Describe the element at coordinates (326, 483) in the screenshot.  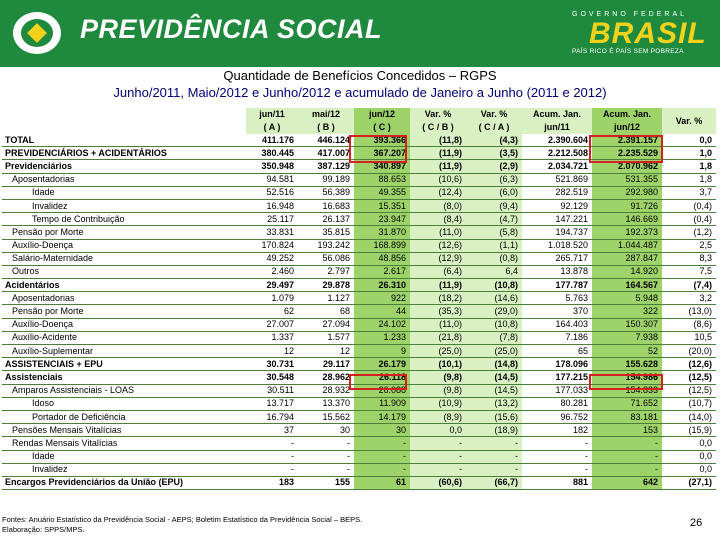
I see `table-cell: 155` at that location.